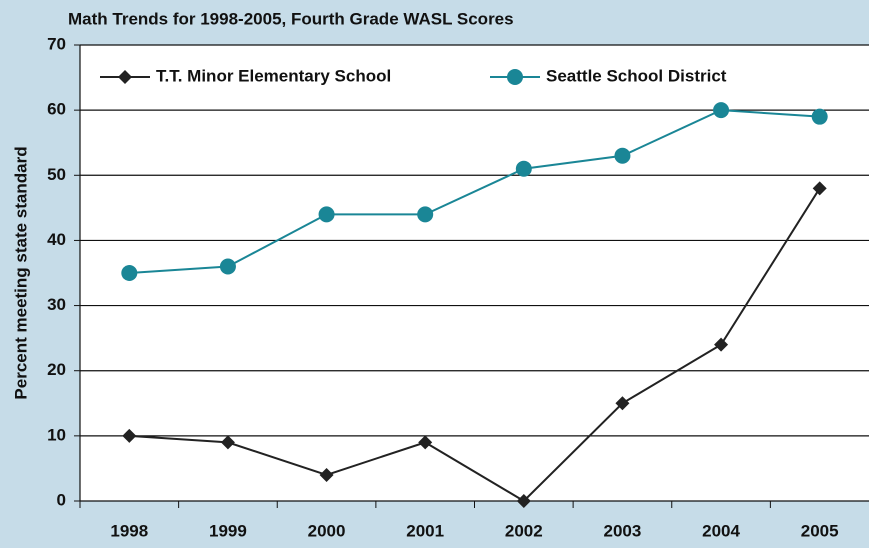 The width and height of the screenshot is (869, 548). Describe the element at coordinates (56, 43) in the screenshot. I see `y-tick-label: 70` at that location.